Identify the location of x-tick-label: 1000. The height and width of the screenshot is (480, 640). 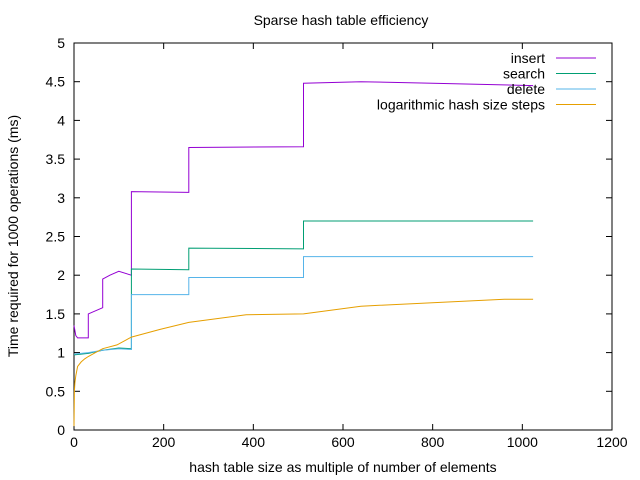
(522, 442).